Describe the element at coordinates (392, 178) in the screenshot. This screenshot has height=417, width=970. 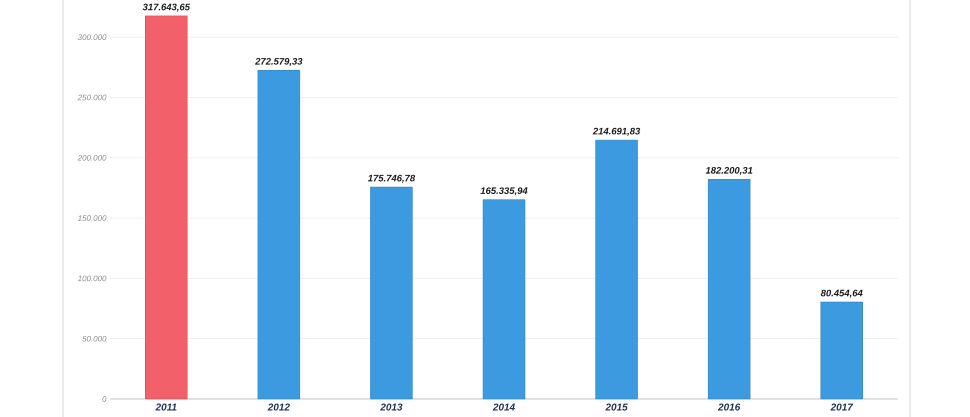
I see `data-label: 175.746,78` at that location.